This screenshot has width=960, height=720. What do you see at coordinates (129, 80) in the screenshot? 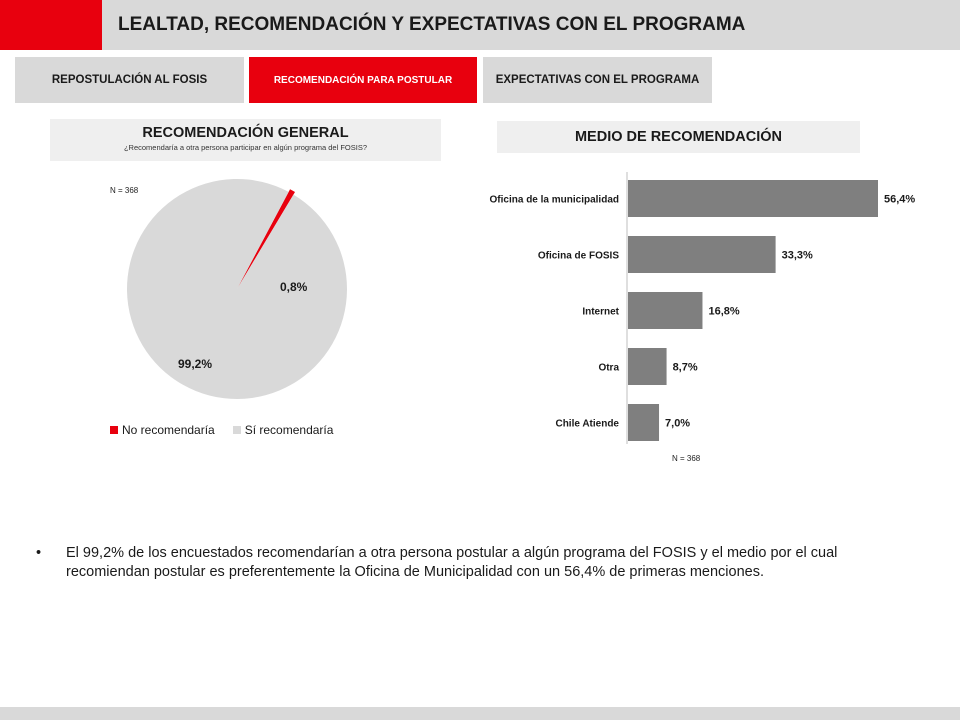
I see `tab-repostulacion: REPOSTULACIÓN AL FOSIS` at bounding box center [129, 80].